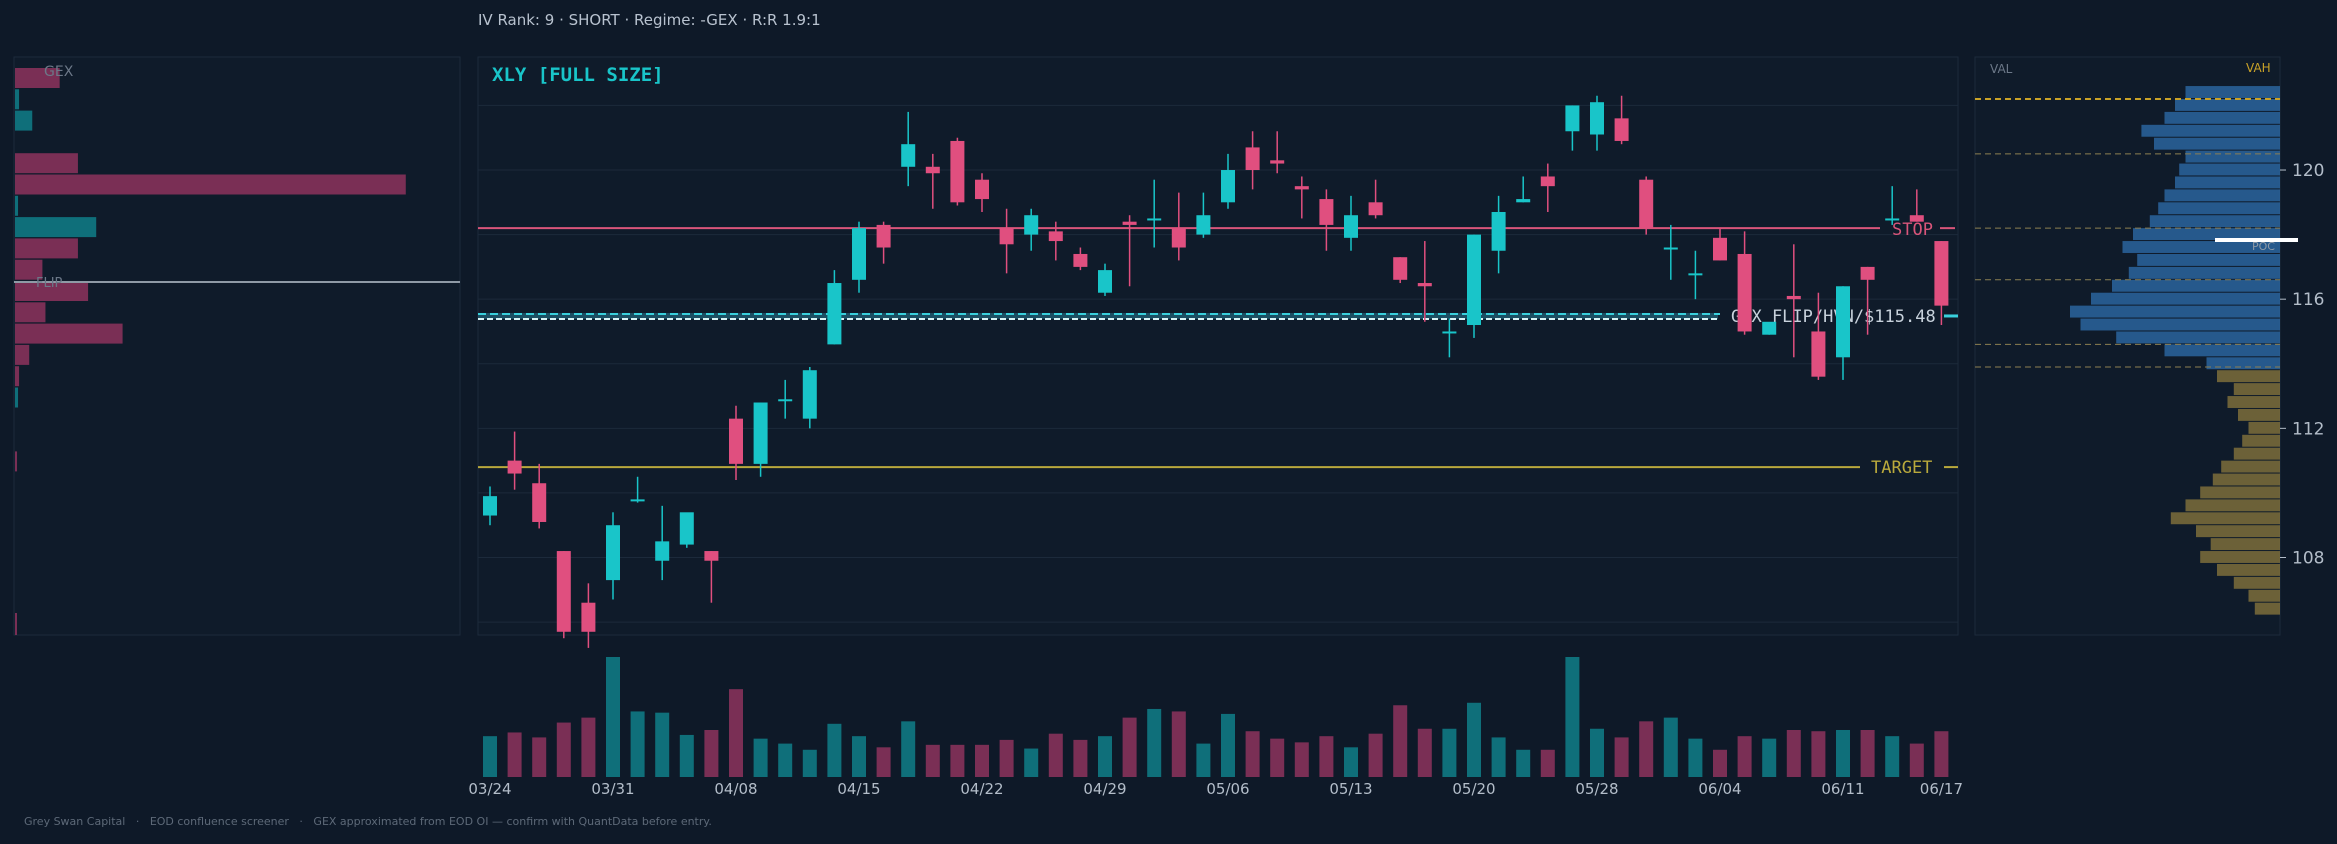 This screenshot has height=844, width=2337. I want to click on vah-label: VAH, so click(2258, 68).